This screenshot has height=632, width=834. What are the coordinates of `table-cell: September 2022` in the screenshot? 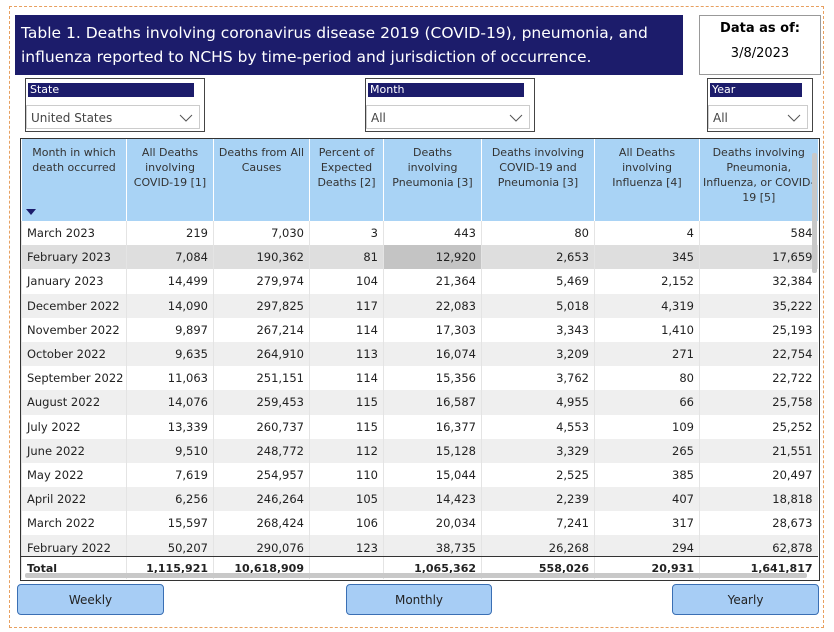 It's located at (74, 378).